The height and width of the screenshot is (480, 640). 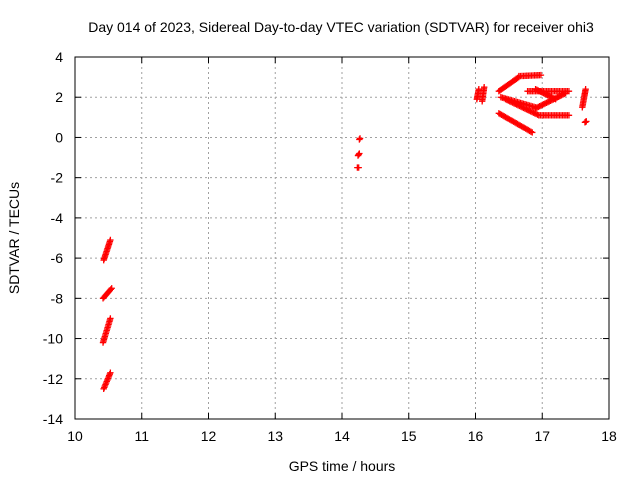 What do you see at coordinates (57, 178) in the screenshot?
I see `y-tick-label: -2` at bounding box center [57, 178].